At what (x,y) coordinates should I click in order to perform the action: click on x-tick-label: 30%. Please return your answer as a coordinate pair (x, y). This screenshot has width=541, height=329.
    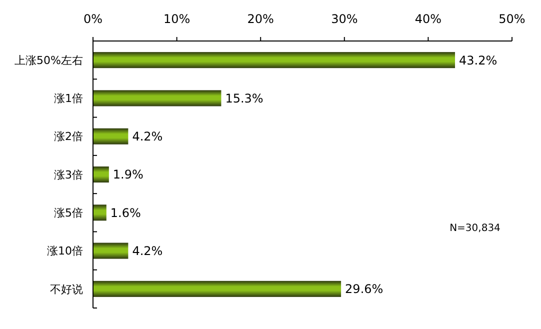
    Looking at the image, I should click on (344, 19).